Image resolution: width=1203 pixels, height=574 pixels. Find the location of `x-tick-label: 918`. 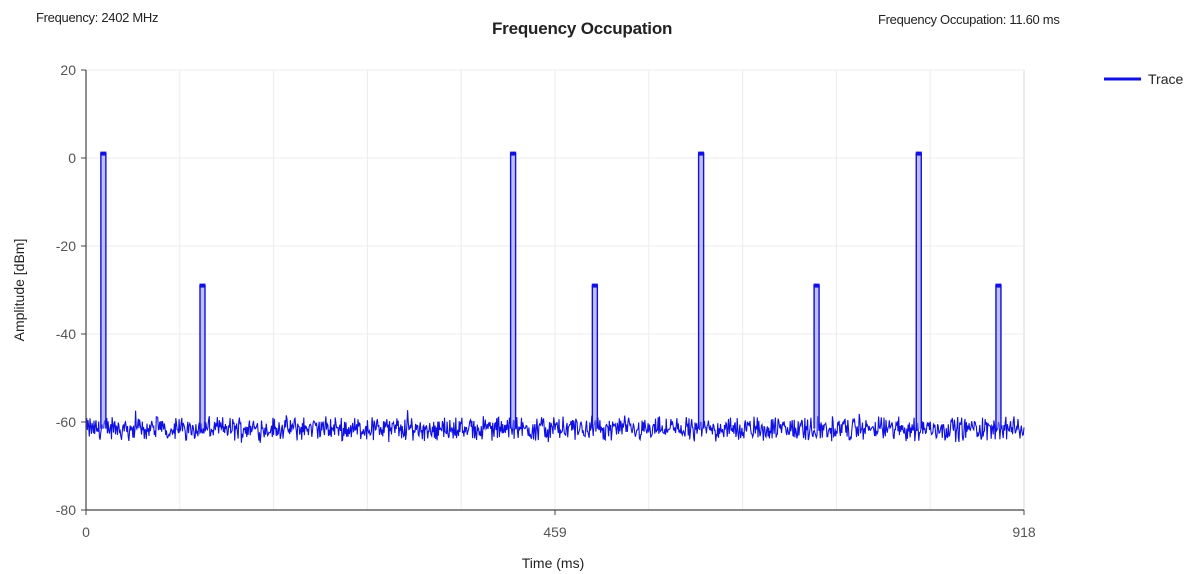

x-tick-label: 918 is located at coordinates (1024, 532).